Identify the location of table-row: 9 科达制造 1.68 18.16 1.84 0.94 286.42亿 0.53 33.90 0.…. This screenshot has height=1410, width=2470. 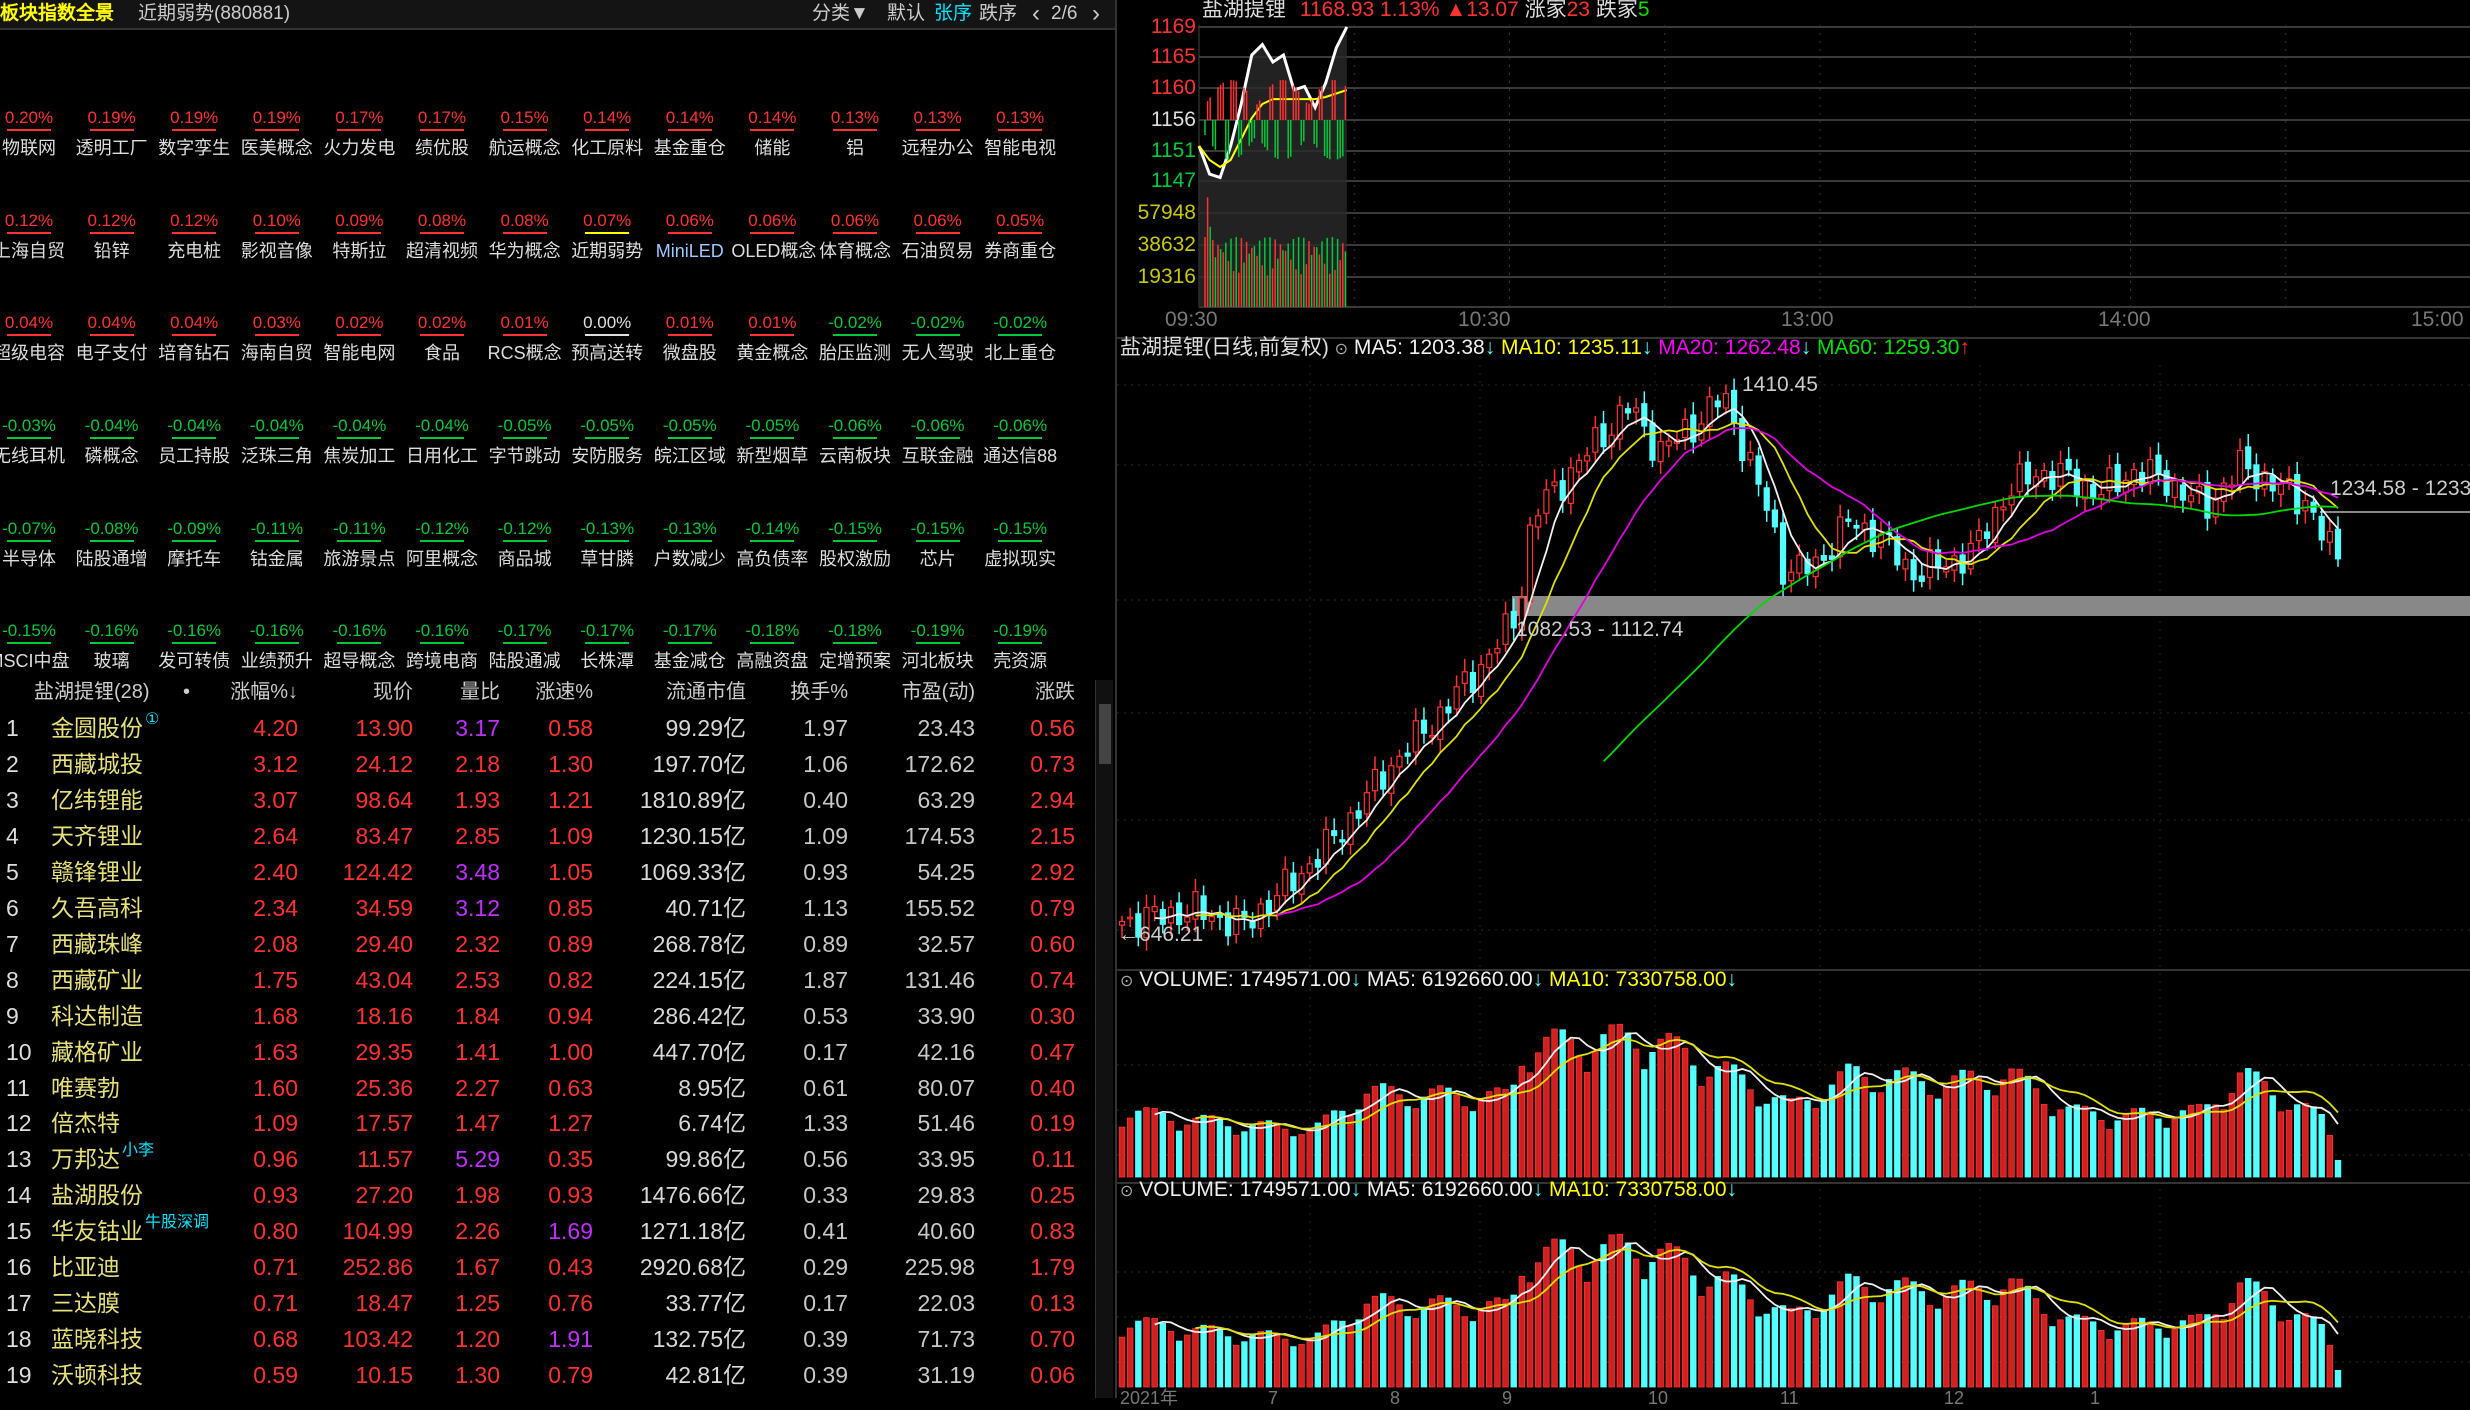
(547, 1016).